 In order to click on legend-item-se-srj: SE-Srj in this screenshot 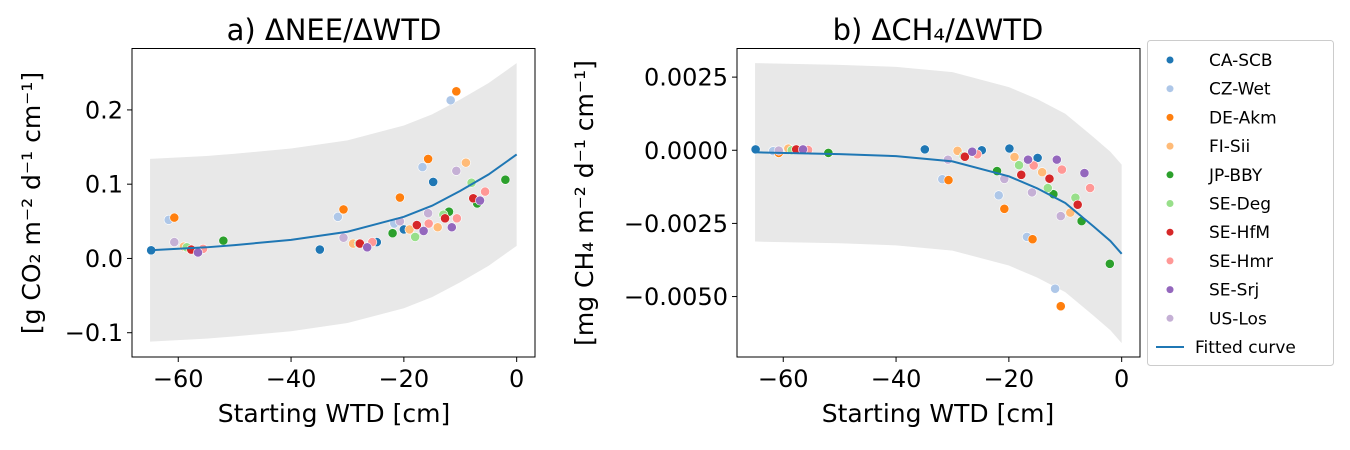, I will do `click(1212, 291)`.